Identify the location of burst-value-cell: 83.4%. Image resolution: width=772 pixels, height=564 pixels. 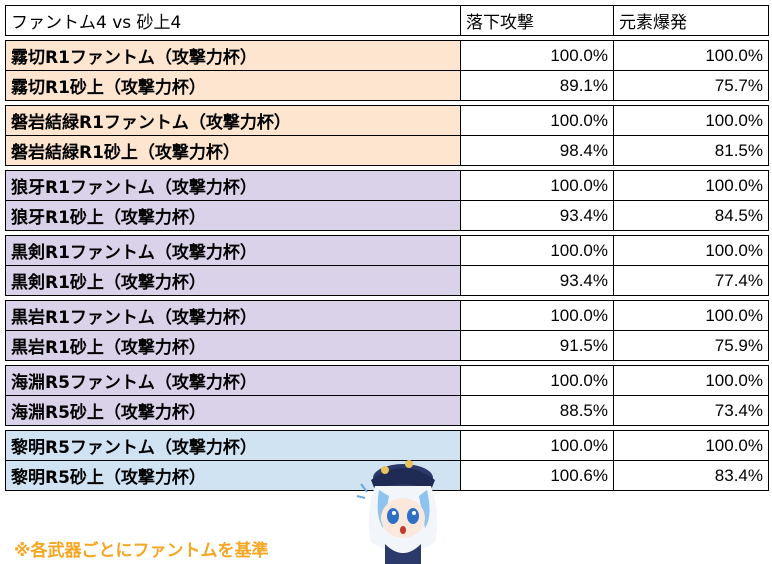
(691, 475).